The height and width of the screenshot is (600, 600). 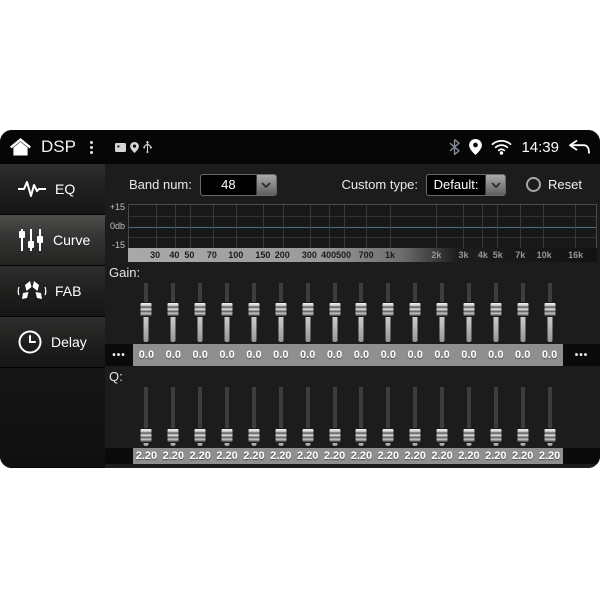 What do you see at coordinates (160, 184) in the screenshot?
I see `band-num-label: Band num:` at bounding box center [160, 184].